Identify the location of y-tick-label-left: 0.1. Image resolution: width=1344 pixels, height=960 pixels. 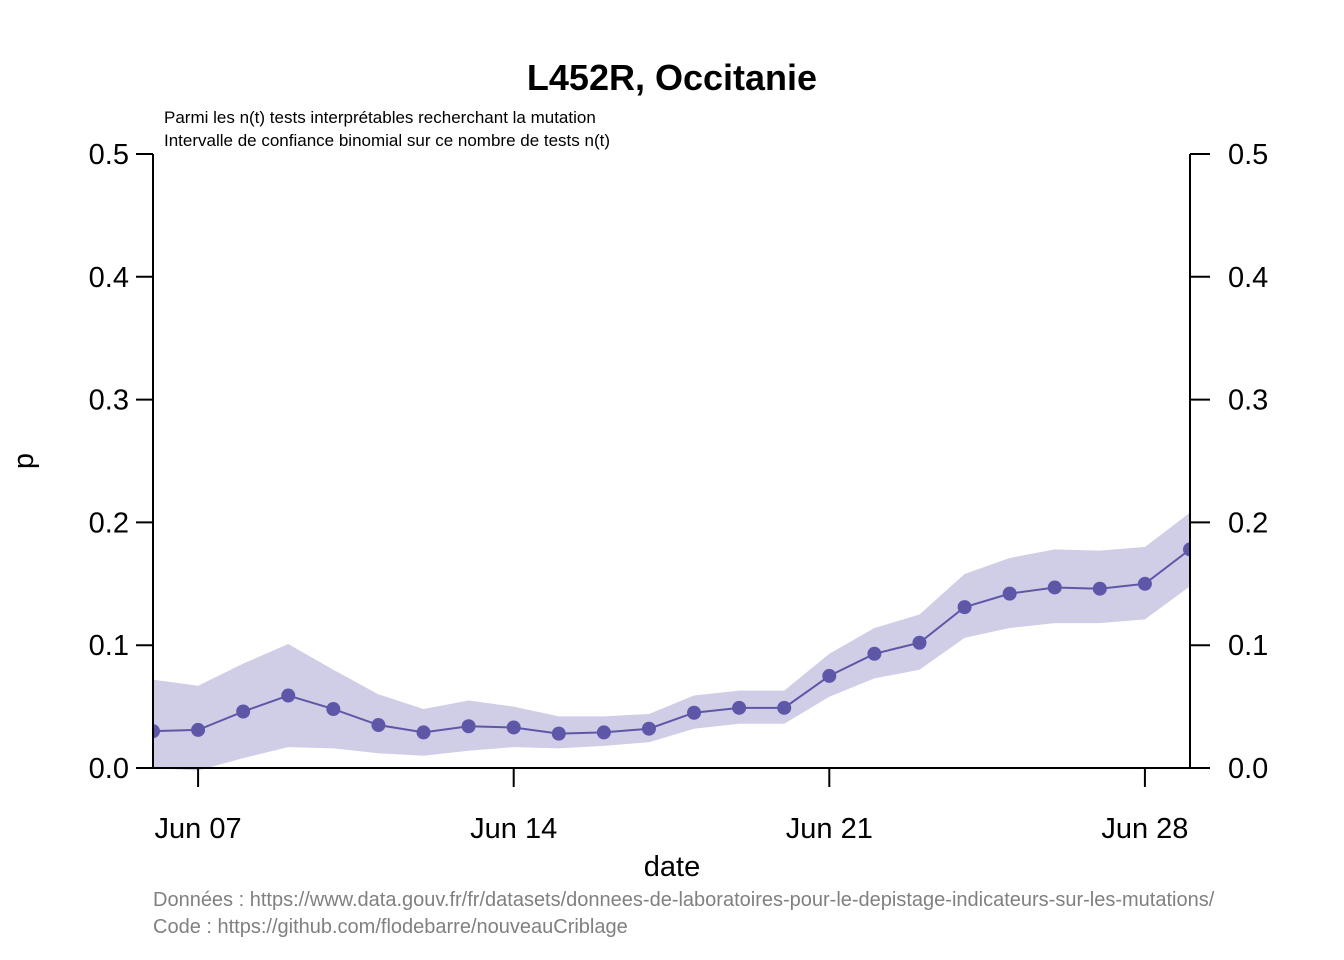
(109, 646).